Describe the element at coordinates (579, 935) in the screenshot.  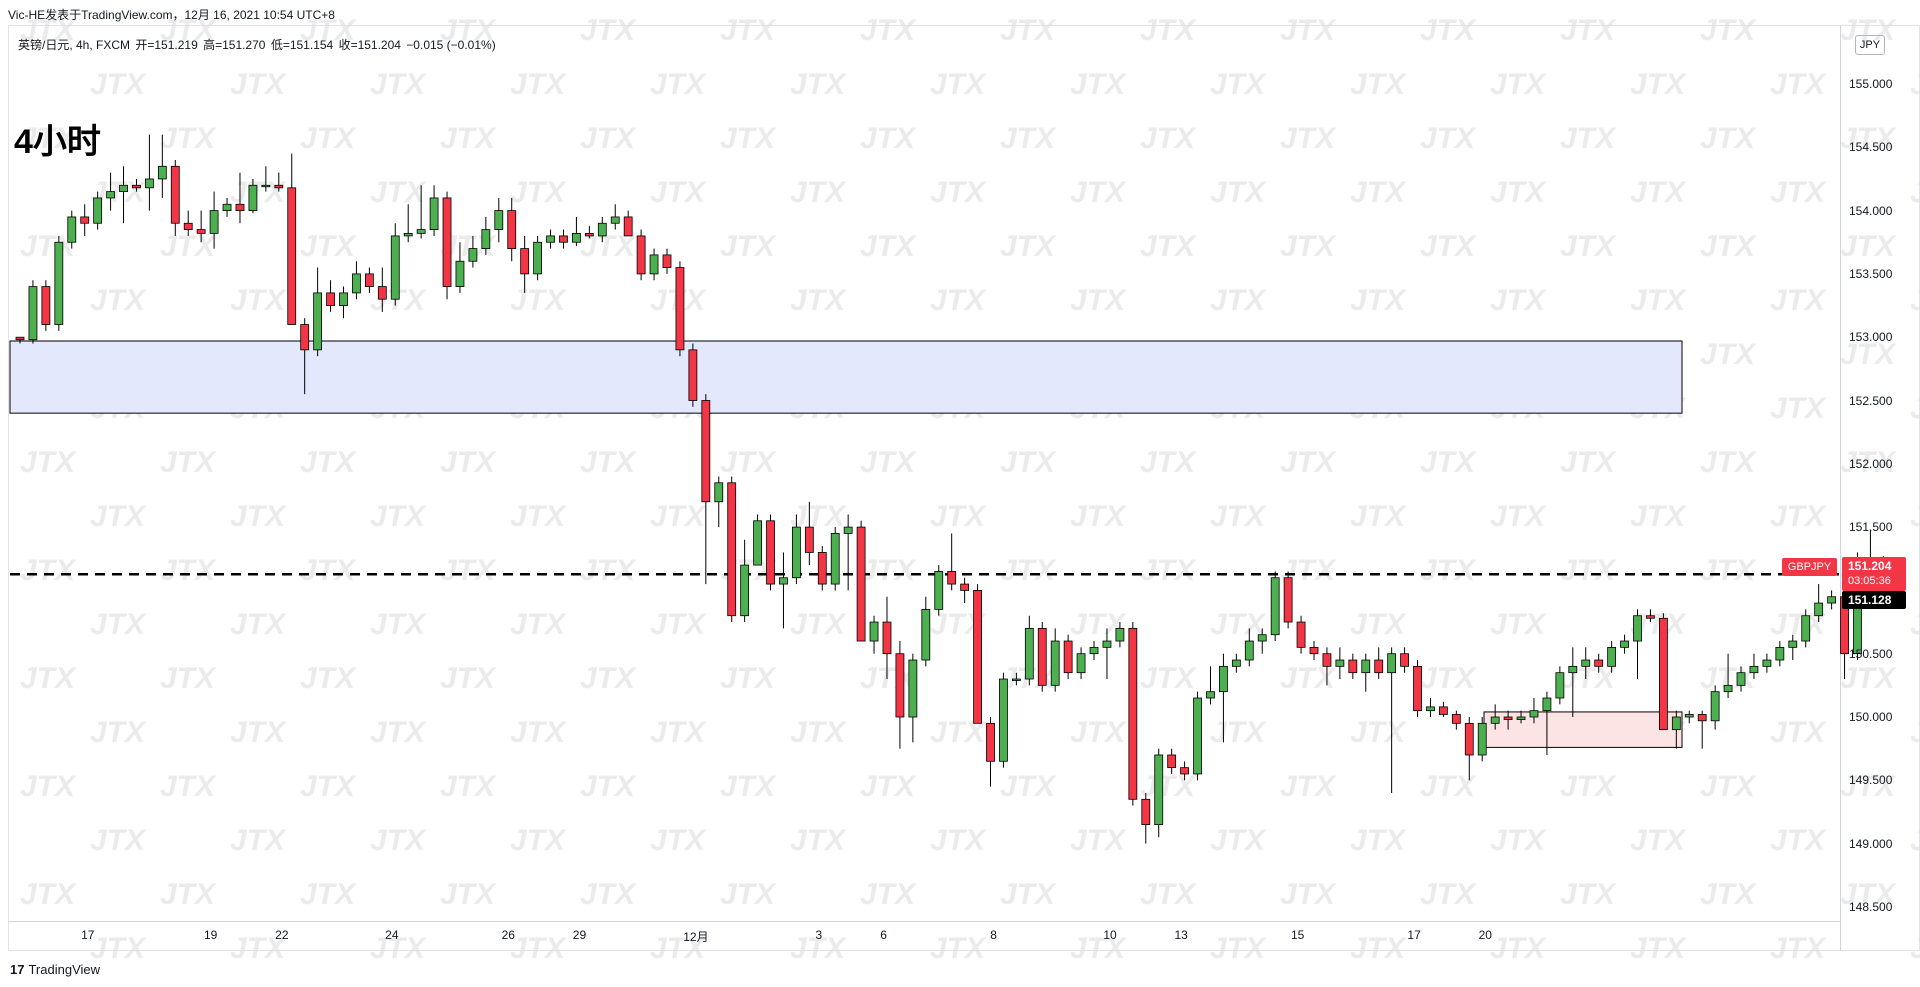
I see `time-tick-label: 29` at that location.